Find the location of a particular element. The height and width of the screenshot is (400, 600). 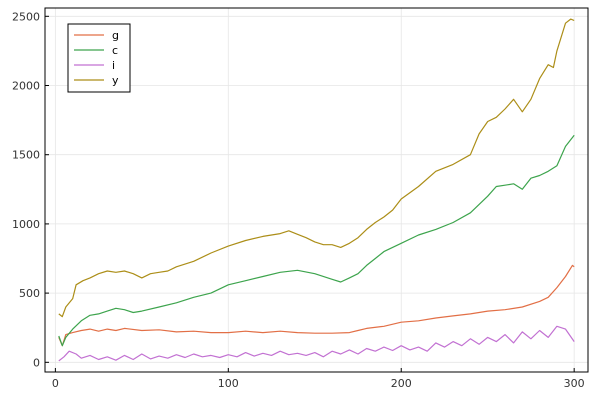

legend-label-y: y is located at coordinates (115, 80).